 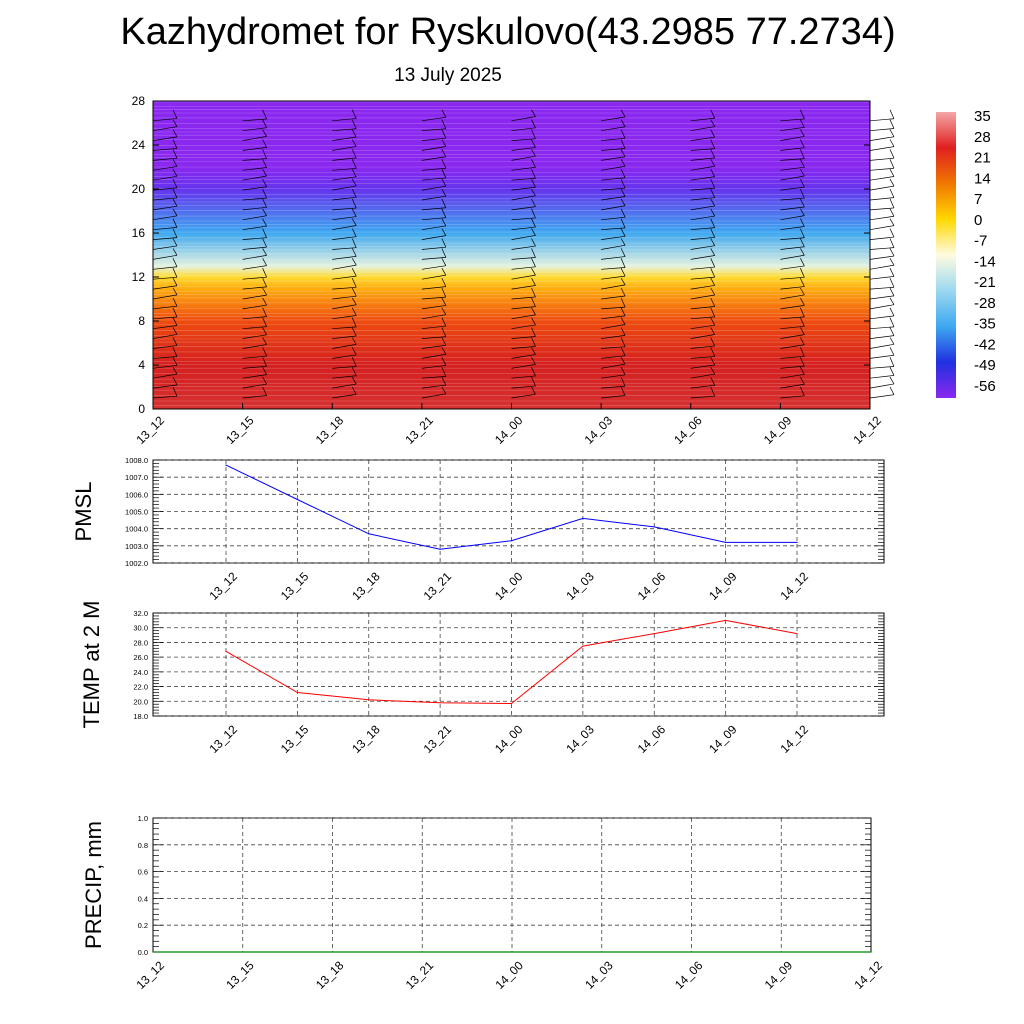 I want to click on pmsl-x-tick-label: 14_00, so click(x=509, y=586).